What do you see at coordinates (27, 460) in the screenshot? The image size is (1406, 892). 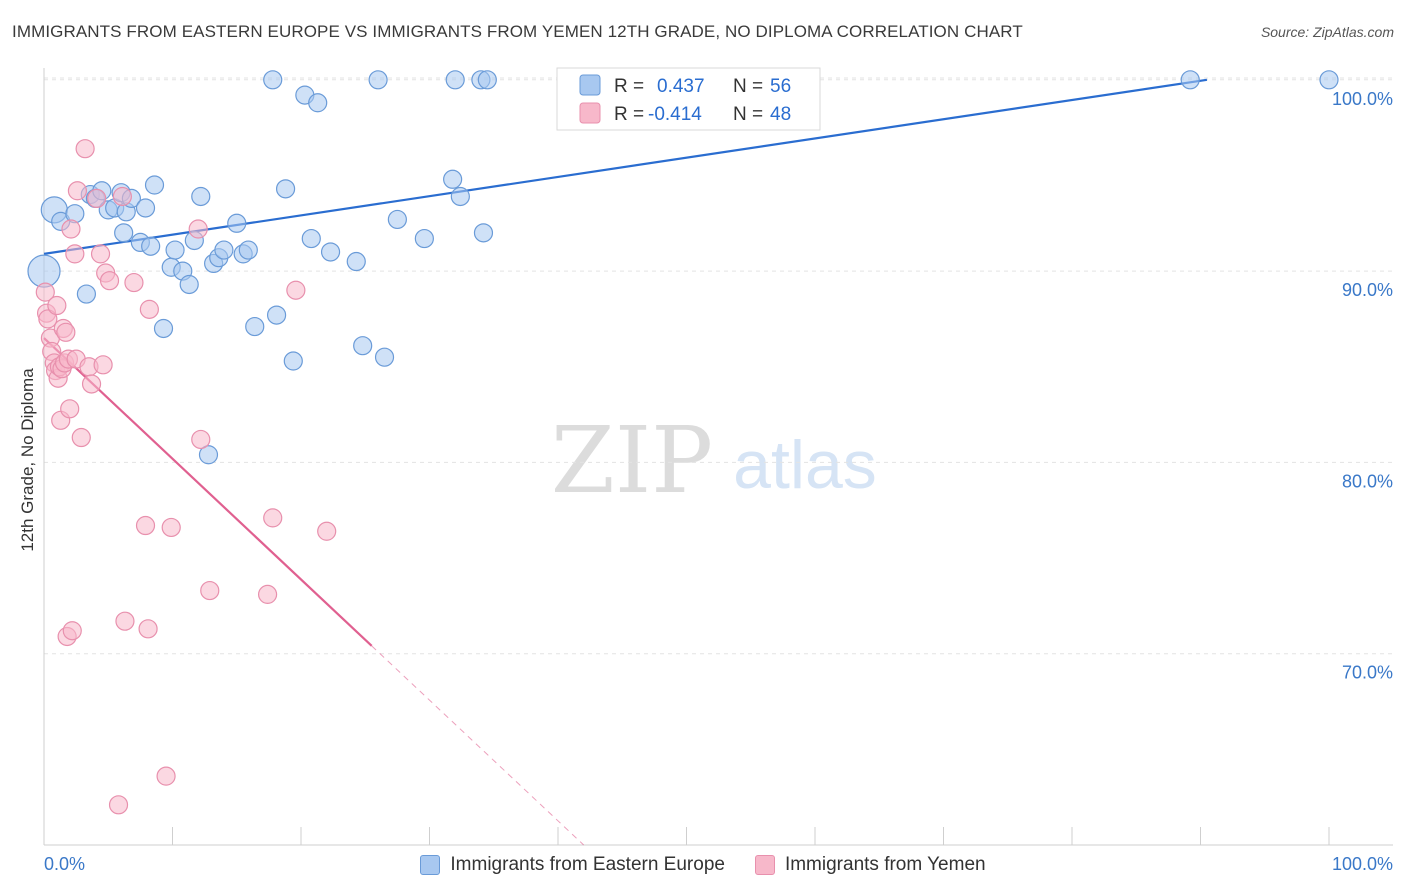 I see `y-axis-label: 12th Grade, No Diploma` at bounding box center [27, 460].